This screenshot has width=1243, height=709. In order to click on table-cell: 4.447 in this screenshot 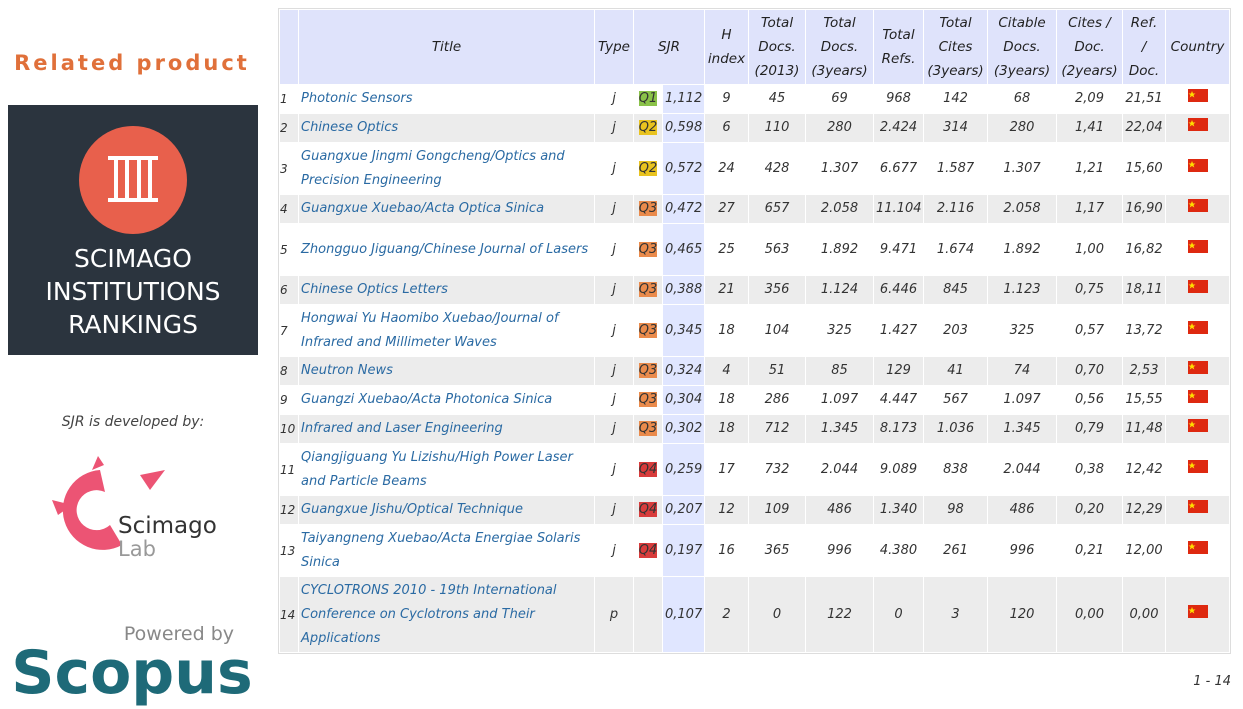, I will do `click(898, 400)`.